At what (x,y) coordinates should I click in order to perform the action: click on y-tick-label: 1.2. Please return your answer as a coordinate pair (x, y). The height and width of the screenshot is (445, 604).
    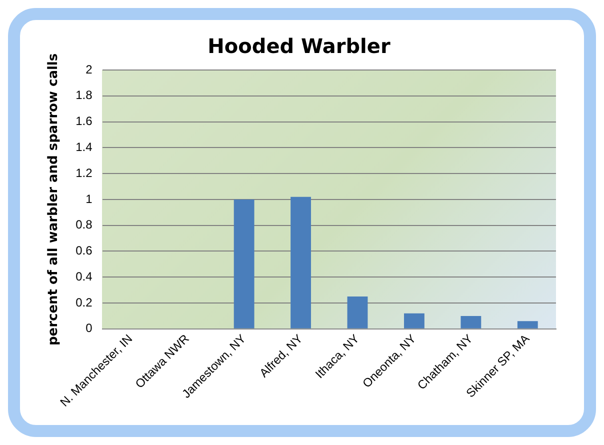
    Looking at the image, I should click on (84, 173).